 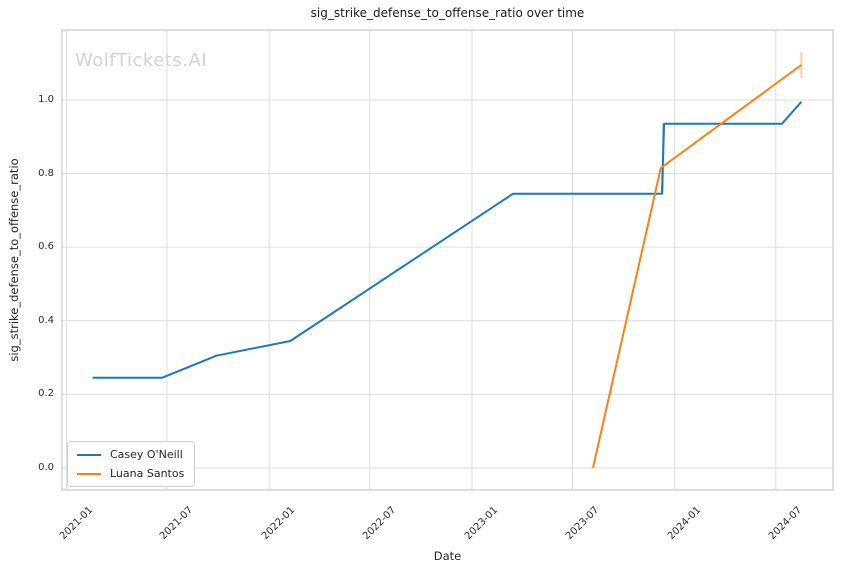 I want to click on y-tick-label: 0.2, so click(x=46, y=394).